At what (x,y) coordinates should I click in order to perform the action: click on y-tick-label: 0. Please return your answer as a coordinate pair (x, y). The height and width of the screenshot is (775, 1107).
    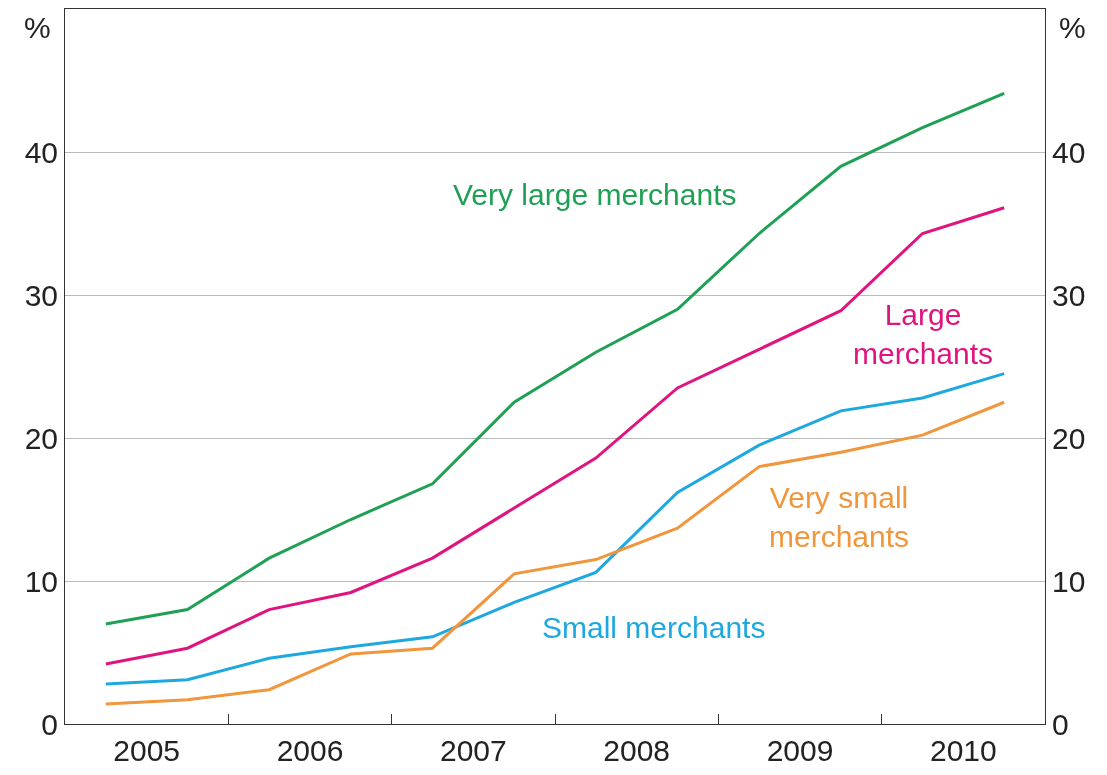
    Looking at the image, I should click on (49, 724).